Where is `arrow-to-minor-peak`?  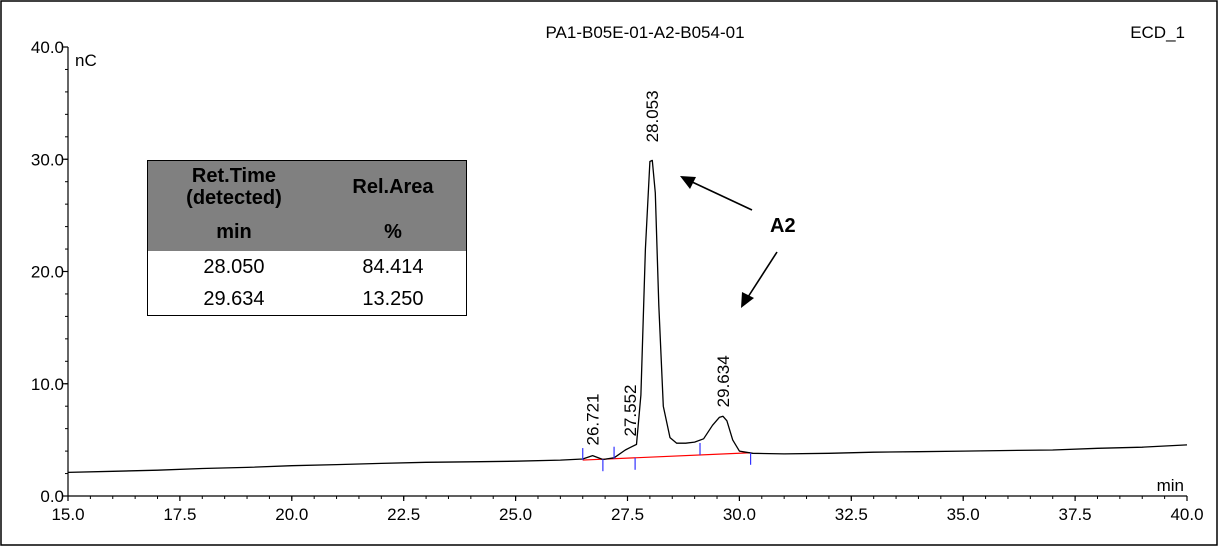
arrow-to-minor-peak is located at coordinates (762, 274).